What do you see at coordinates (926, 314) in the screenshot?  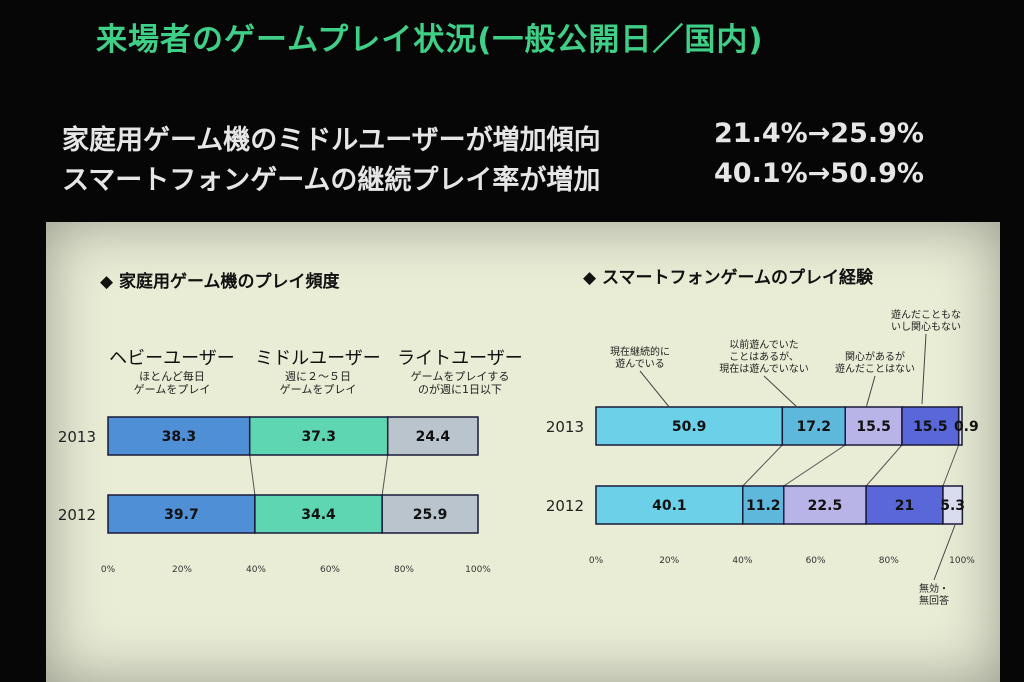 I see `callout-label: 遊んだこともな` at bounding box center [926, 314].